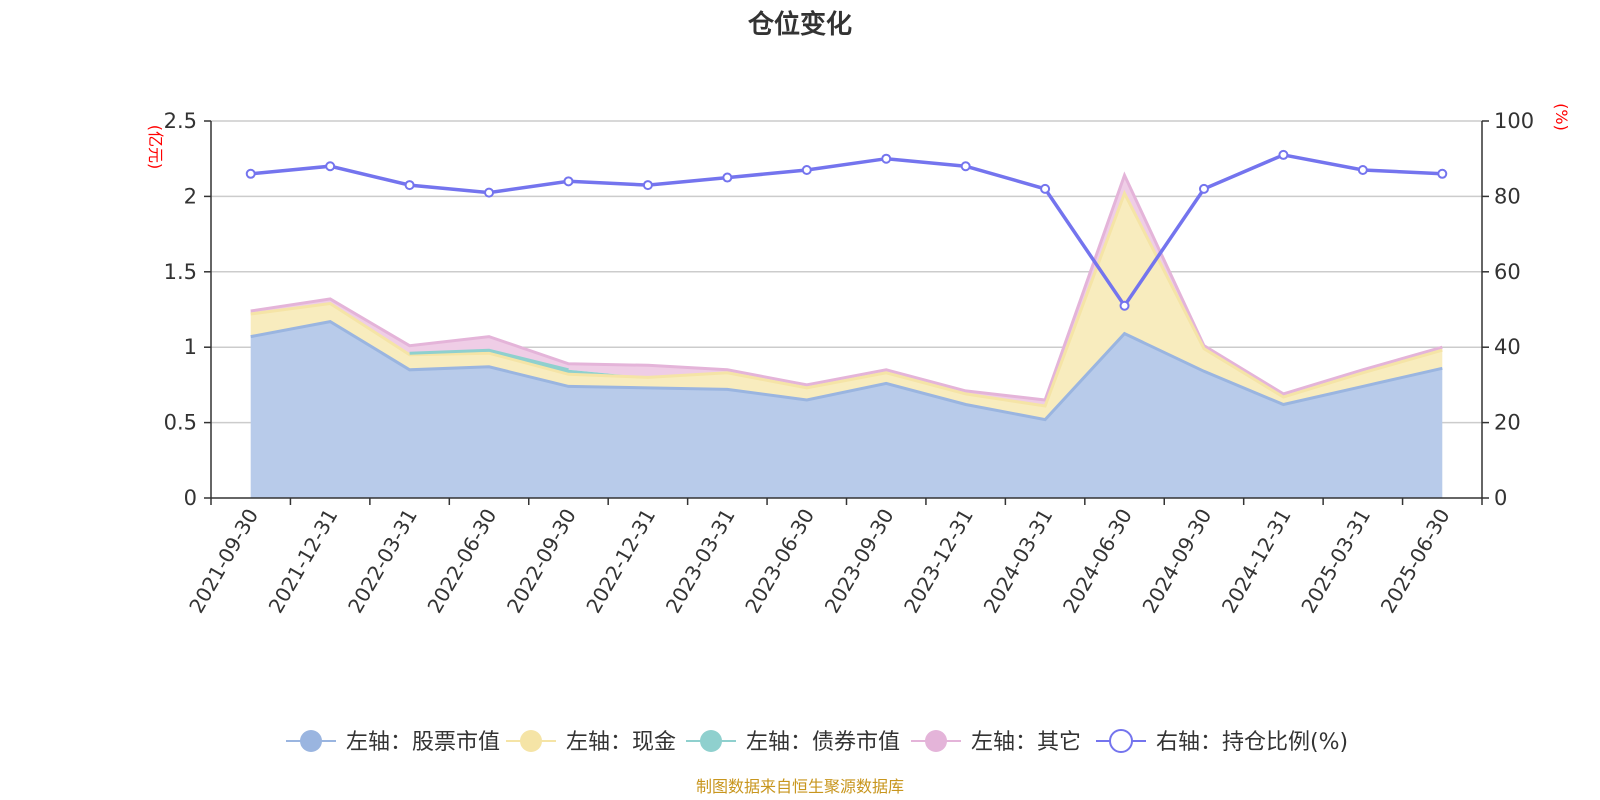  Describe the element at coordinates (303, 561) in the screenshot. I see `x-axis-tick-label: 2021-12-31` at that location.